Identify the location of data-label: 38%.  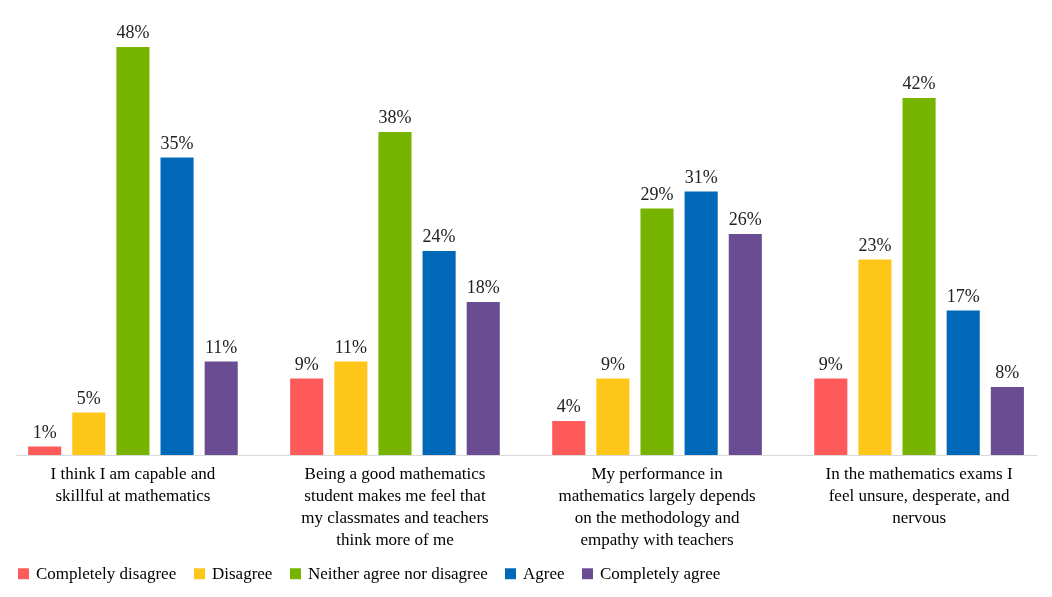
(395, 117).